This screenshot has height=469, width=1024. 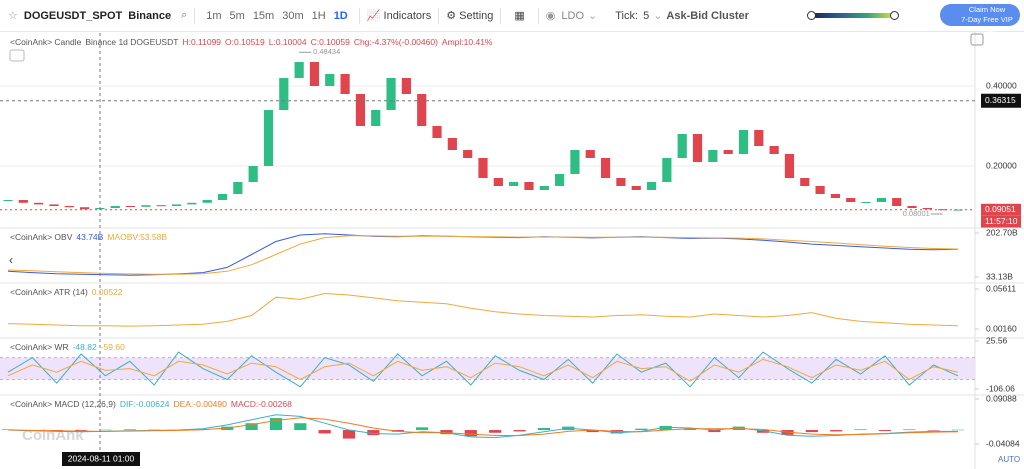 I want to click on setting-label: Setting, so click(x=476, y=16).